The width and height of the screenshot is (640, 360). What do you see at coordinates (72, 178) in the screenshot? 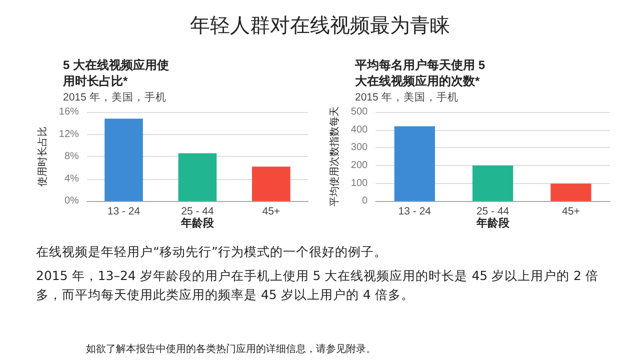
I see `y-tick-label: 4%` at bounding box center [72, 178].